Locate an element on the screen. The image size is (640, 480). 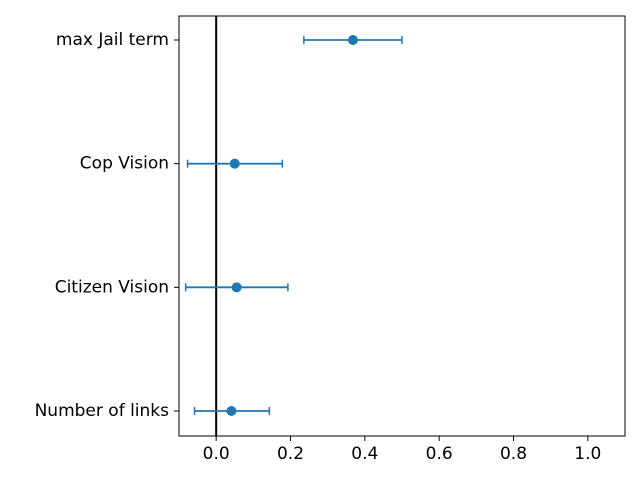
y-tick-label-max-jail-term: max Jail term is located at coordinates (112, 40).